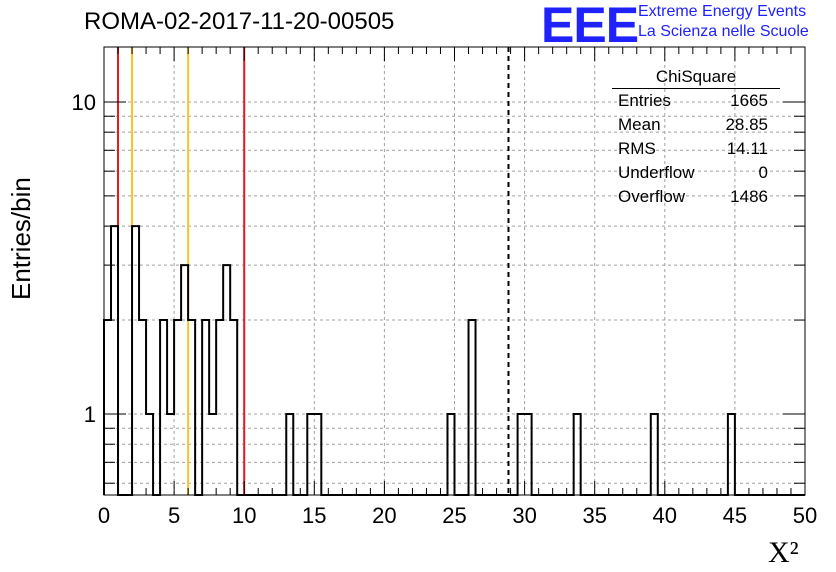  What do you see at coordinates (21, 238) in the screenshot?
I see `y-axis-label: Entries/bin` at bounding box center [21, 238].